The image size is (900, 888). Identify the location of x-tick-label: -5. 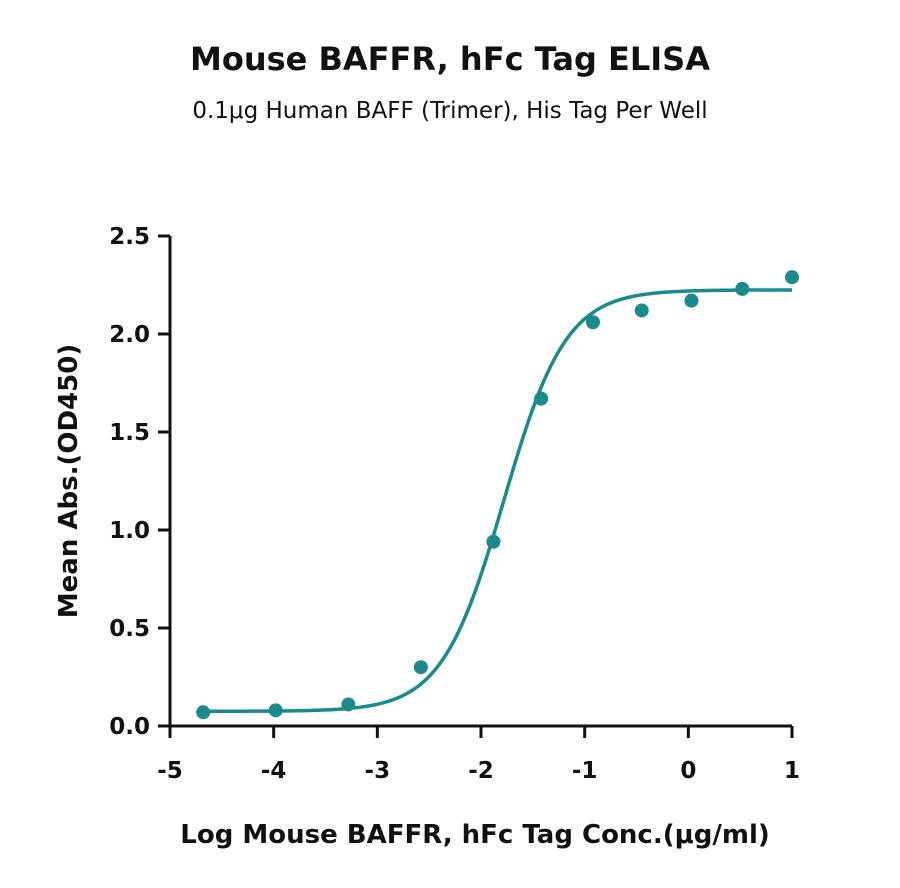
(170, 771).